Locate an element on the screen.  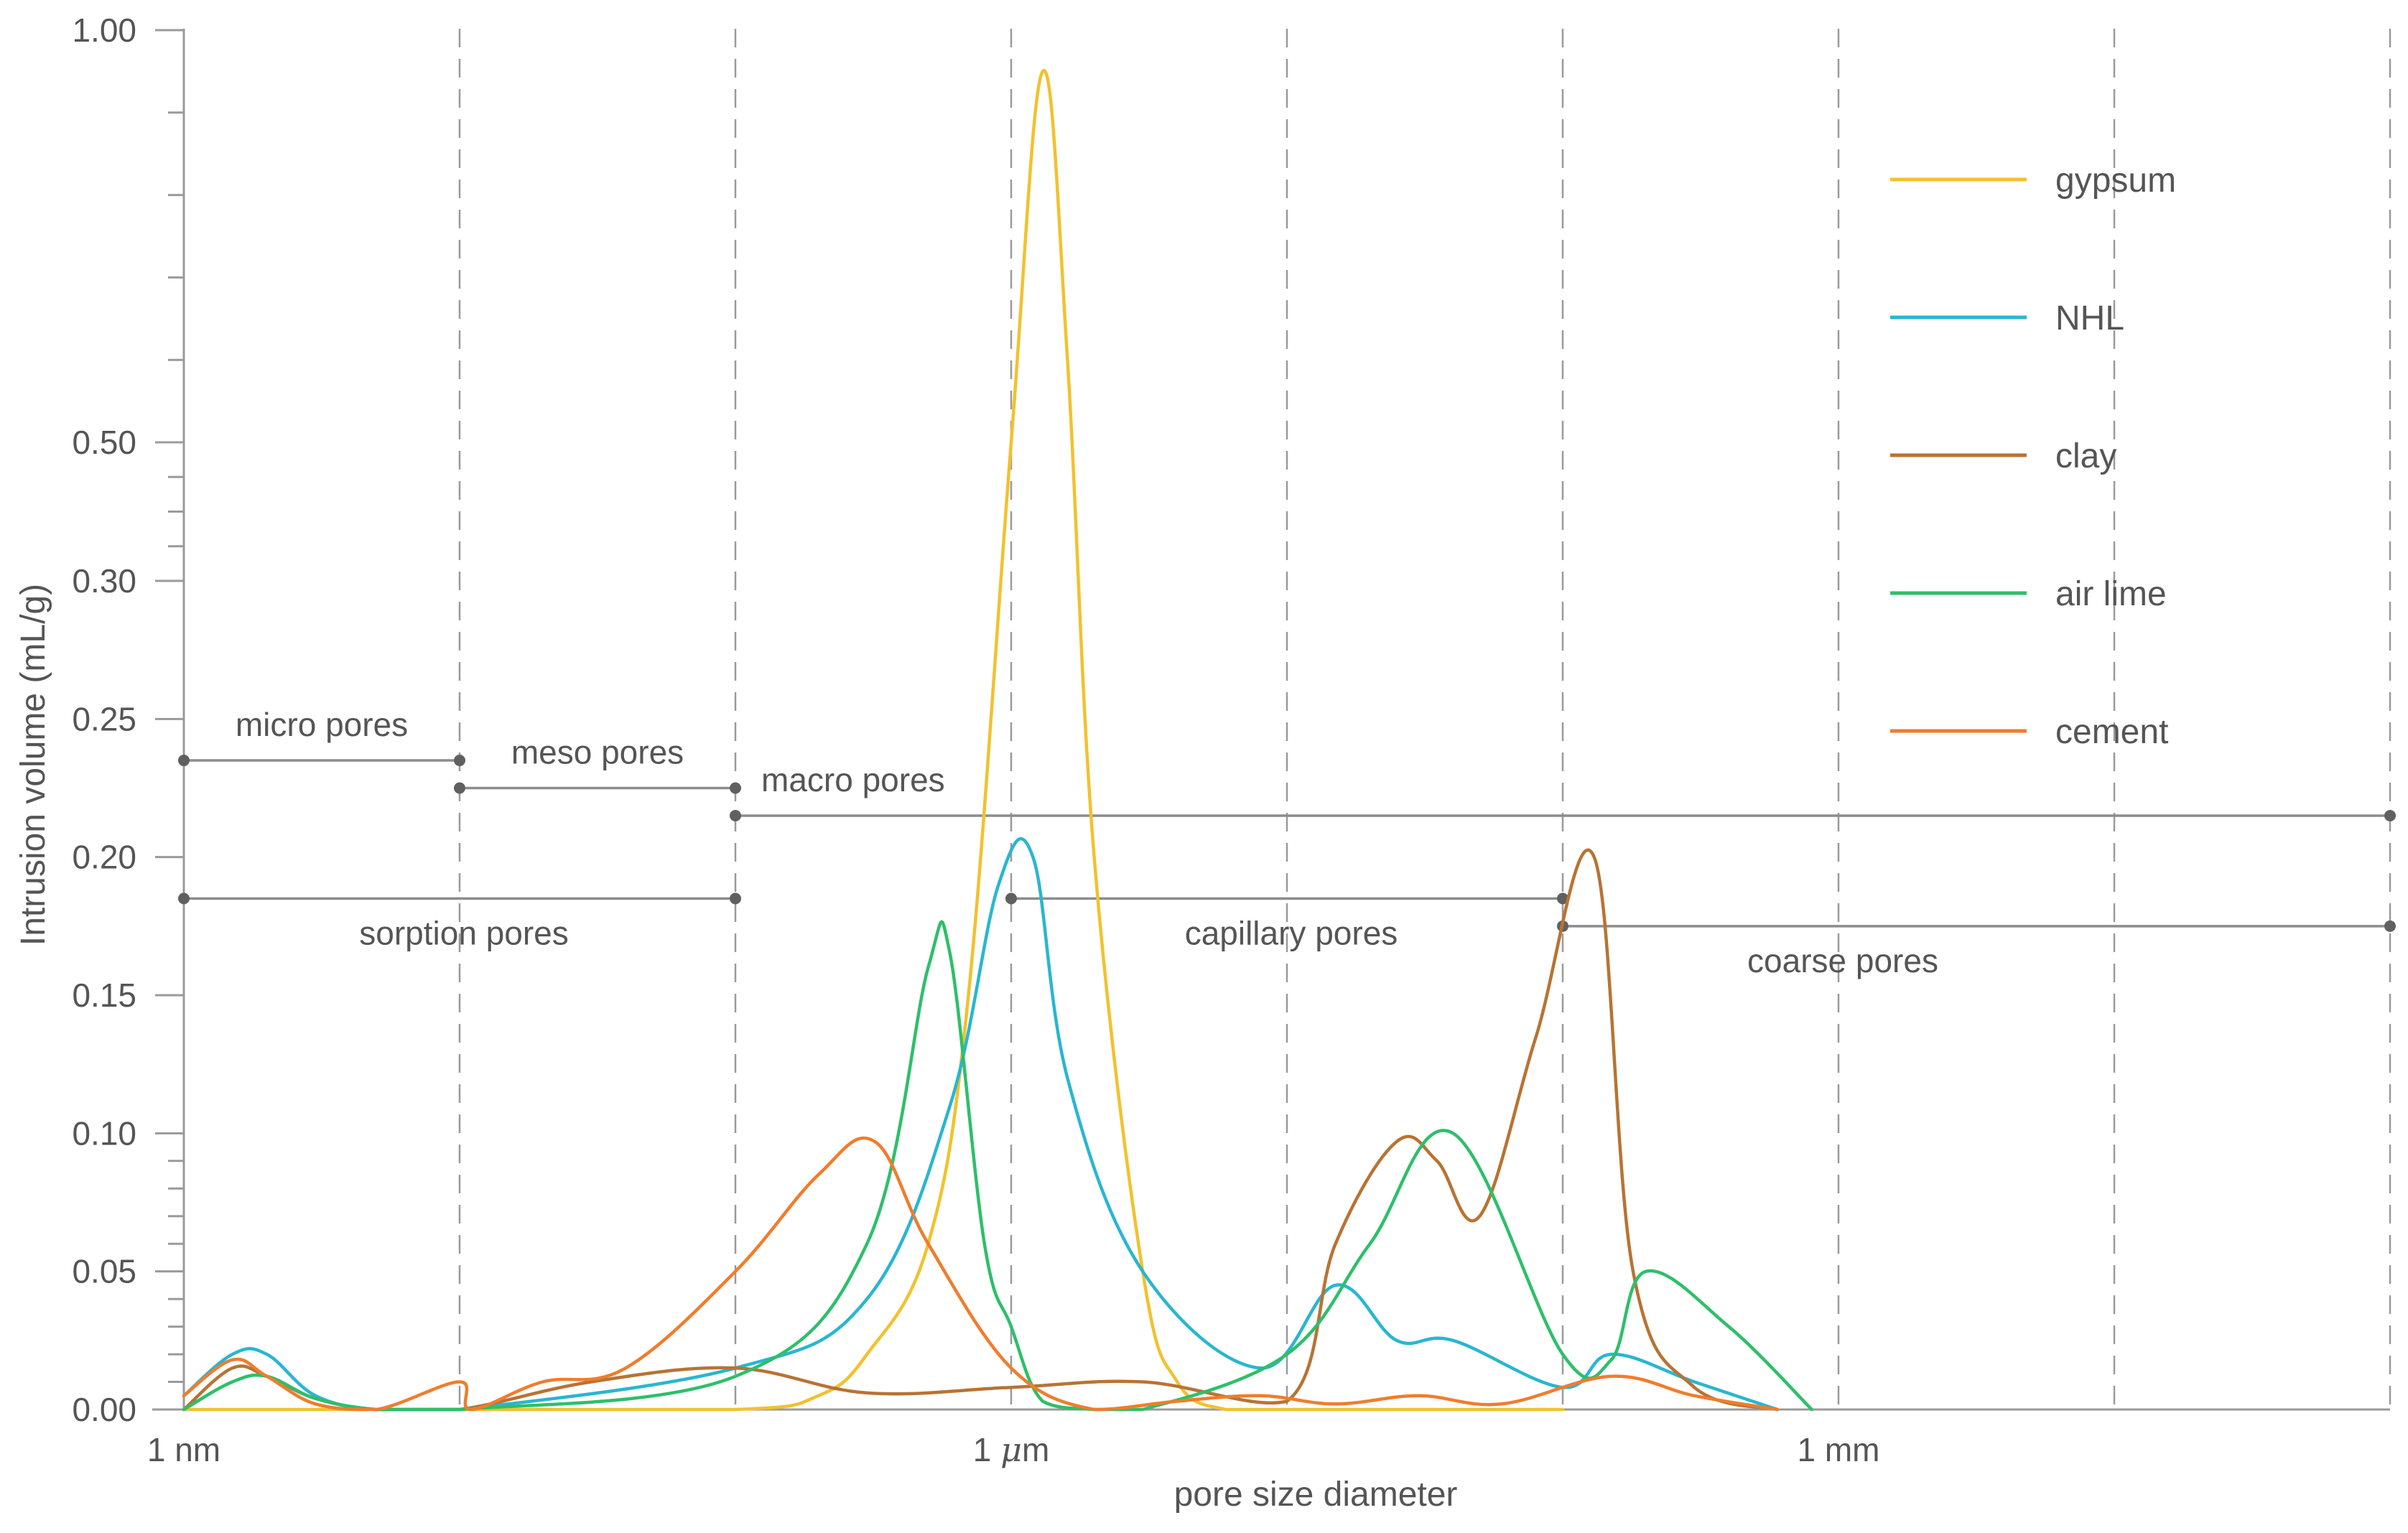
y-tick-label: 0.00 is located at coordinates (104, 1409).